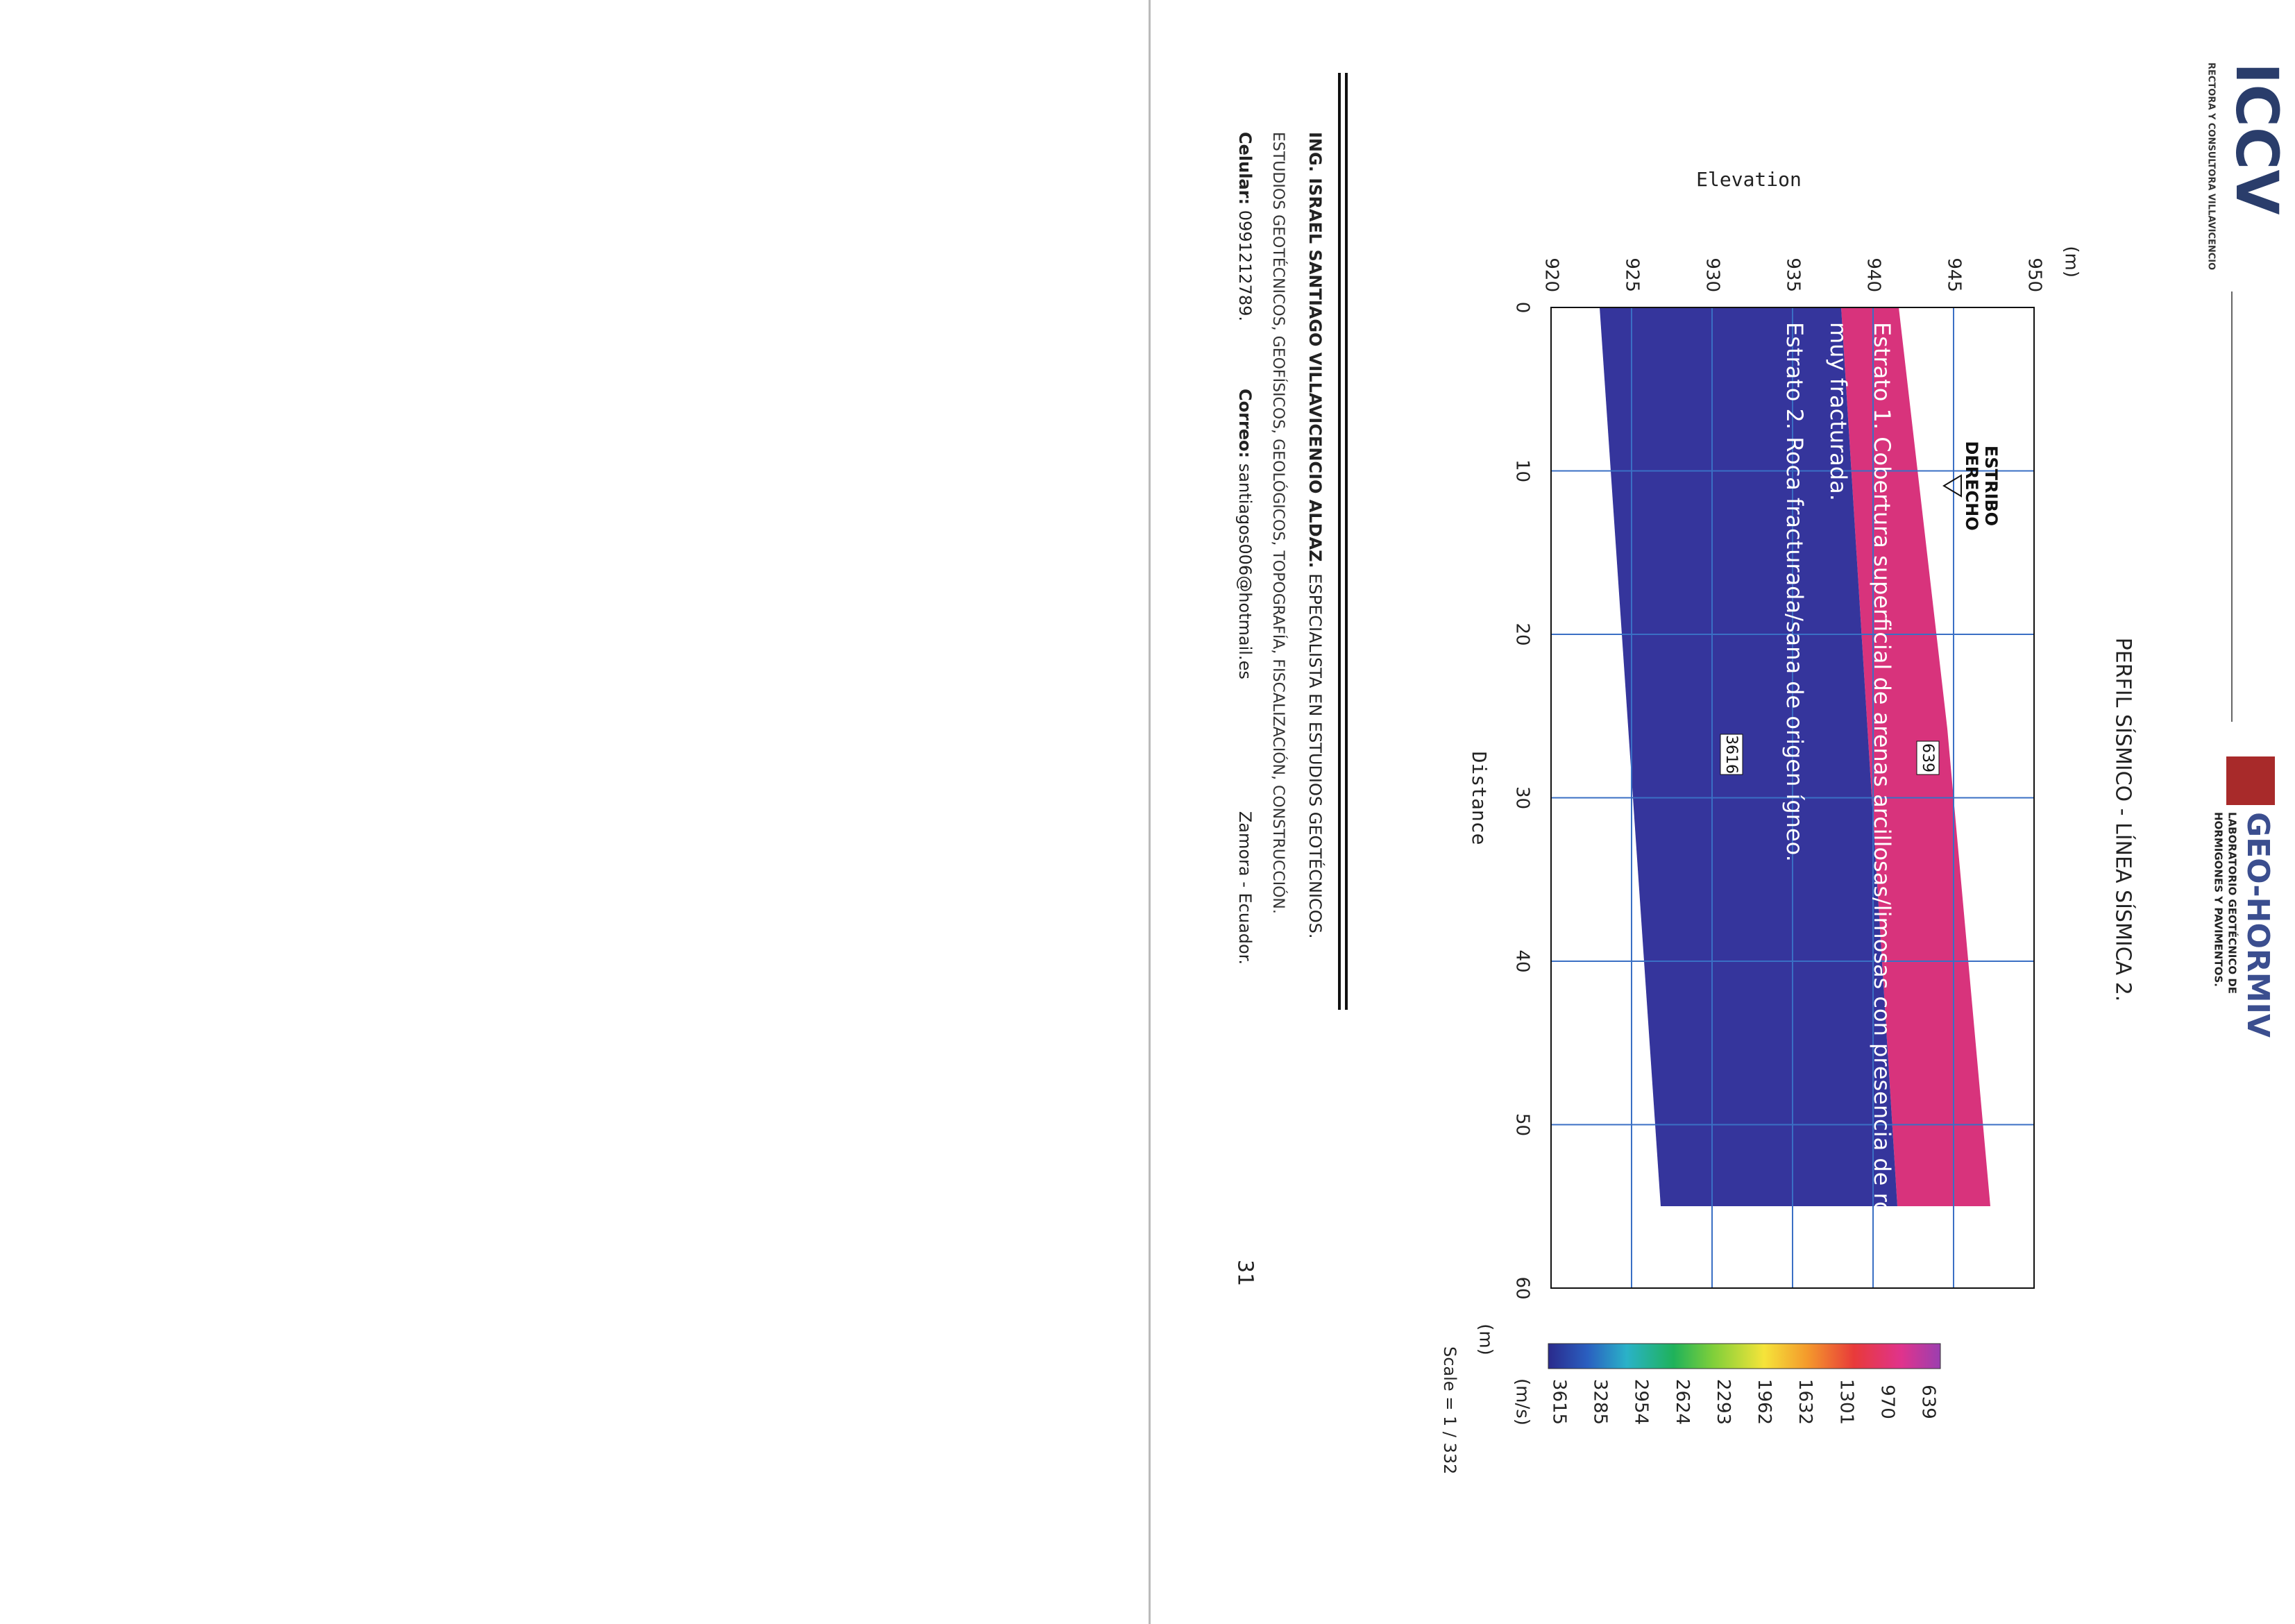  I want to click on legend-label: 639, so click(1929, 1402).